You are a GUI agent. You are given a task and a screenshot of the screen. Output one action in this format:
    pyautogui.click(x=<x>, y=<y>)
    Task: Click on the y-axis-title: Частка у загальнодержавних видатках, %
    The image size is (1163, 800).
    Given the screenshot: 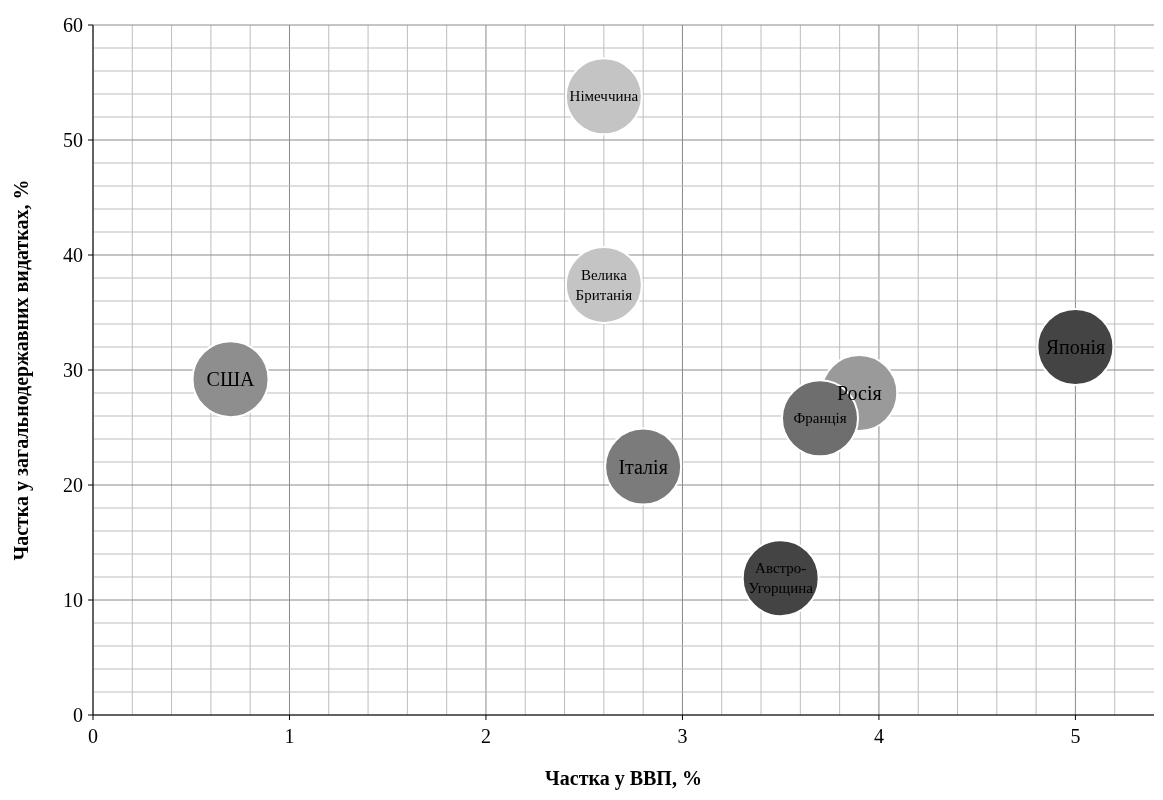 What is the action you would take?
    pyautogui.click(x=21, y=370)
    